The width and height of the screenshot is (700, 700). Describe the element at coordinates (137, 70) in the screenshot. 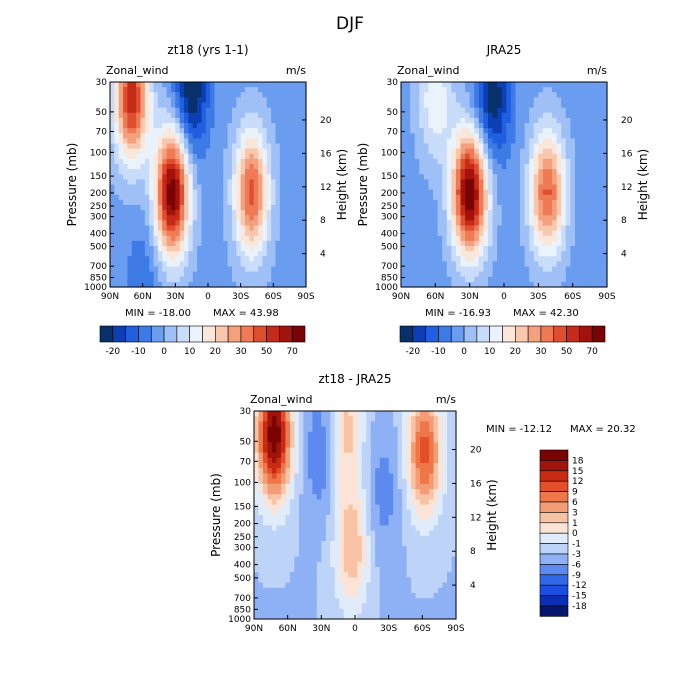

I see `variable-label: Zonal_wind` at that location.